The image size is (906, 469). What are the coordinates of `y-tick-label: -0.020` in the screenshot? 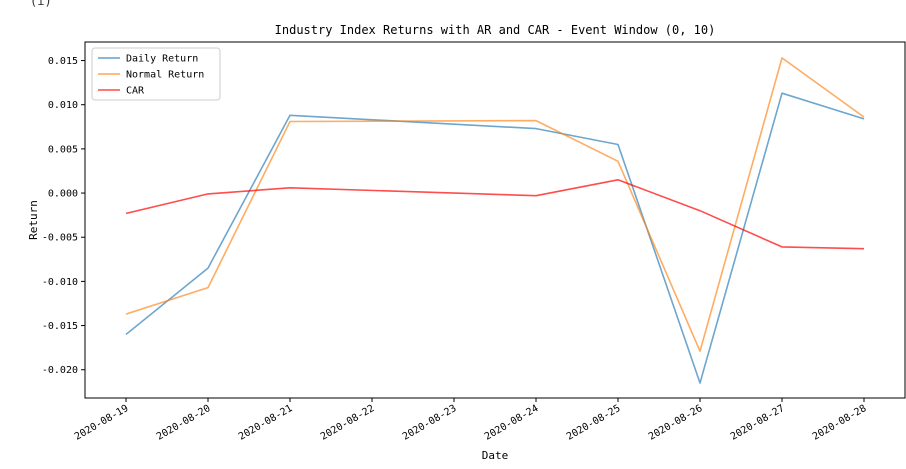 It's located at (60, 370).